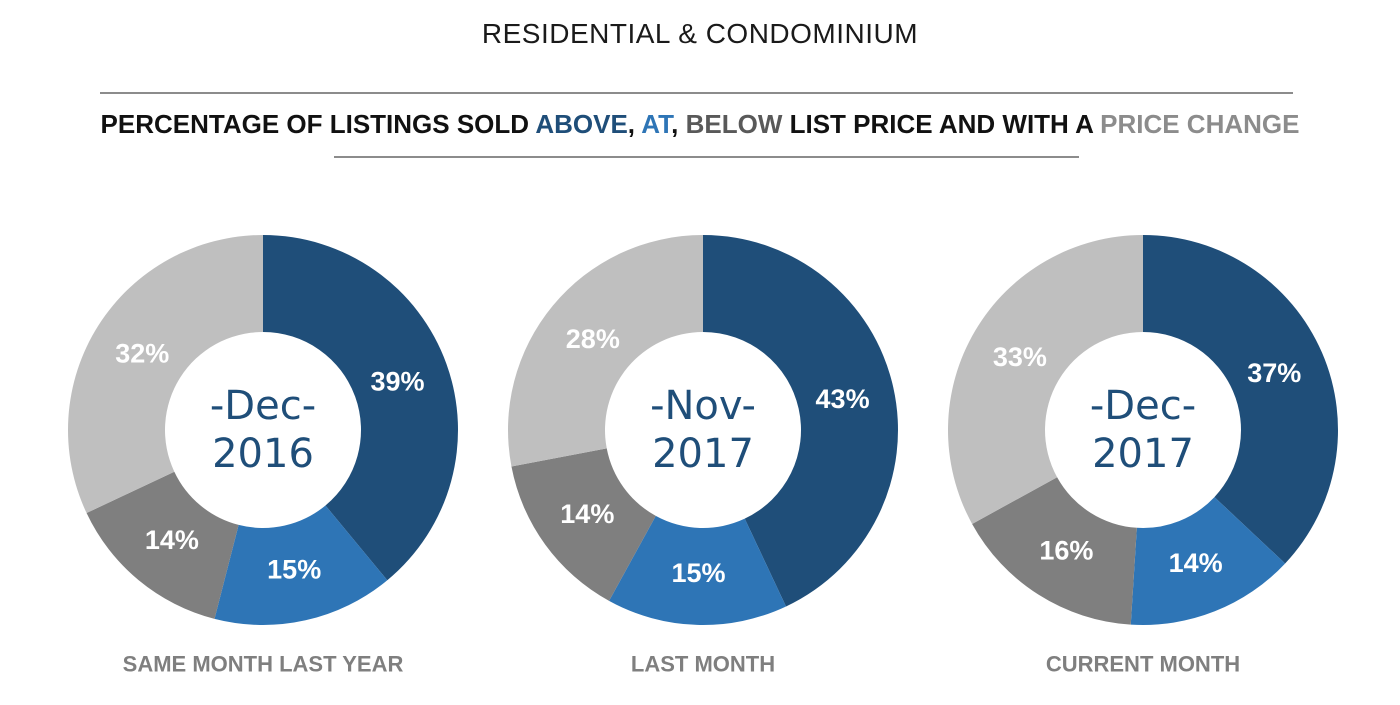  What do you see at coordinates (843, 399) in the screenshot?
I see `slice-value-label: 43%` at bounding box center [843, 399].